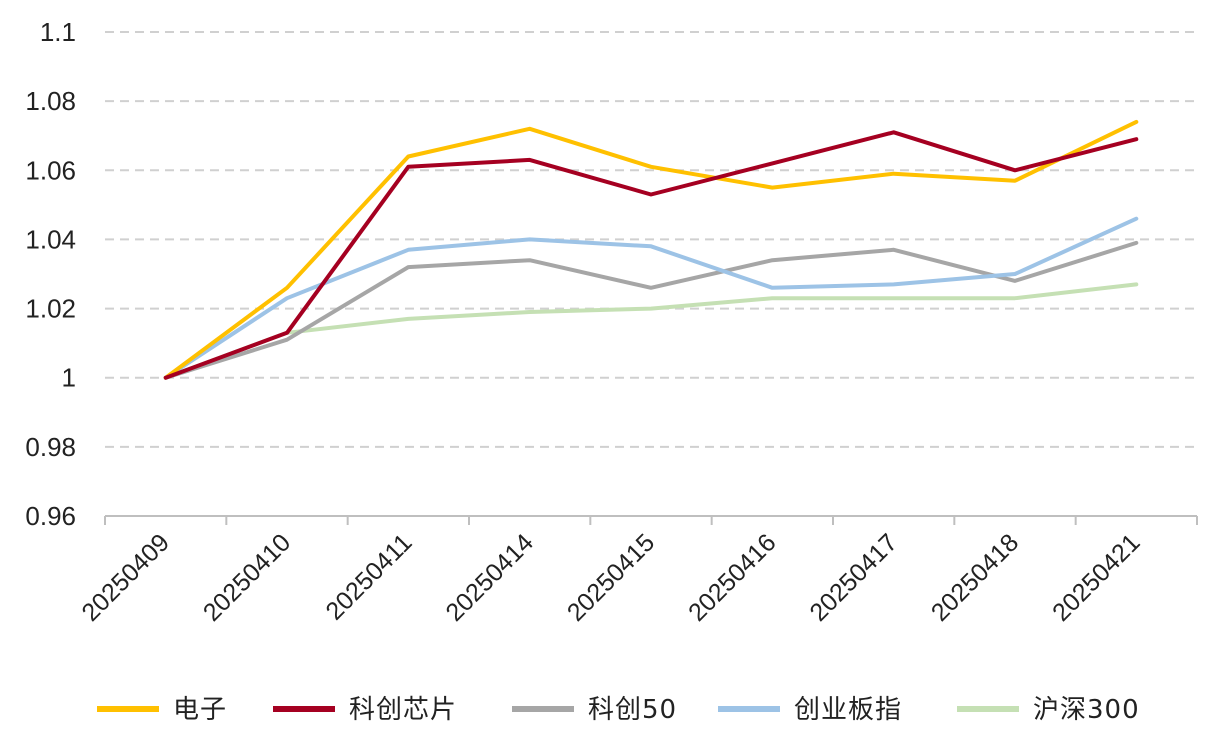  I want to click on x-tick-label: 20250416, so click(732, 577).